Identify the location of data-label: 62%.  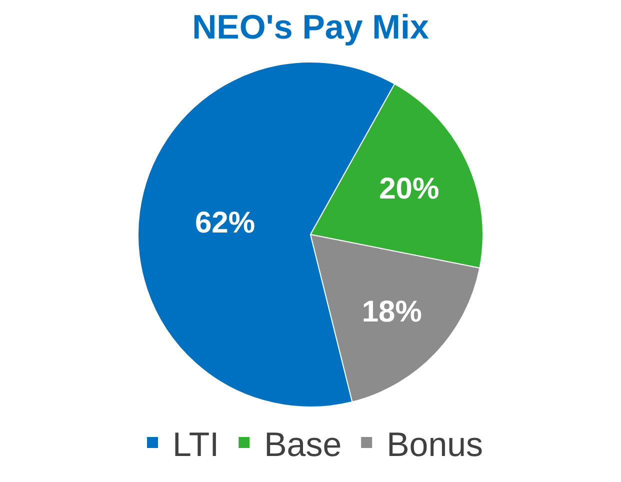
(225, 223).